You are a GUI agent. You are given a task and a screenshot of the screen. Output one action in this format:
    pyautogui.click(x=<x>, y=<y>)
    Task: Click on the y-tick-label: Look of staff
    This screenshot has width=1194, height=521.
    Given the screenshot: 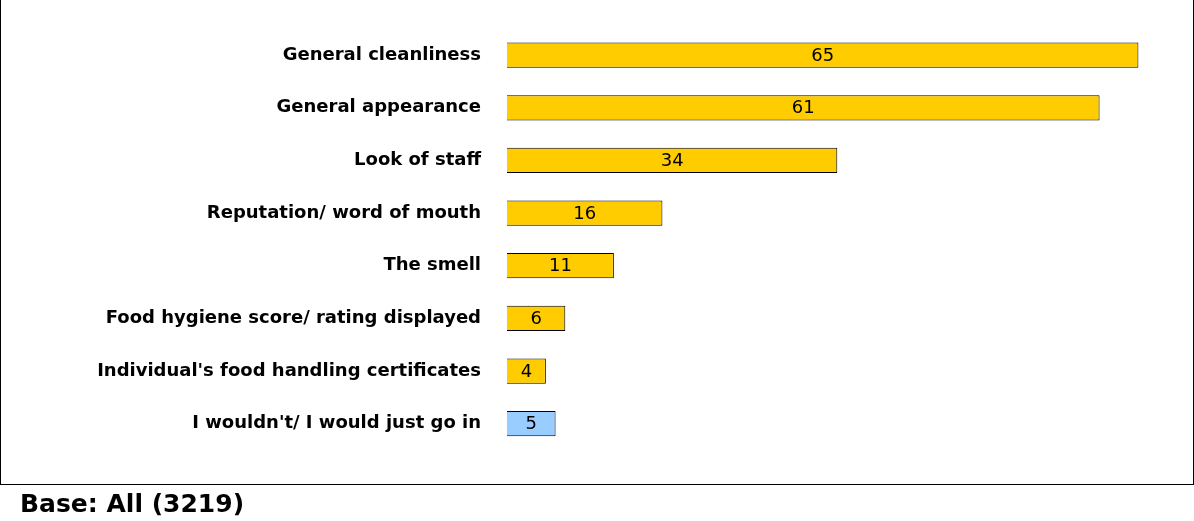 What is the action you would take?
    pyautogui.click(x=418, y=159)
    